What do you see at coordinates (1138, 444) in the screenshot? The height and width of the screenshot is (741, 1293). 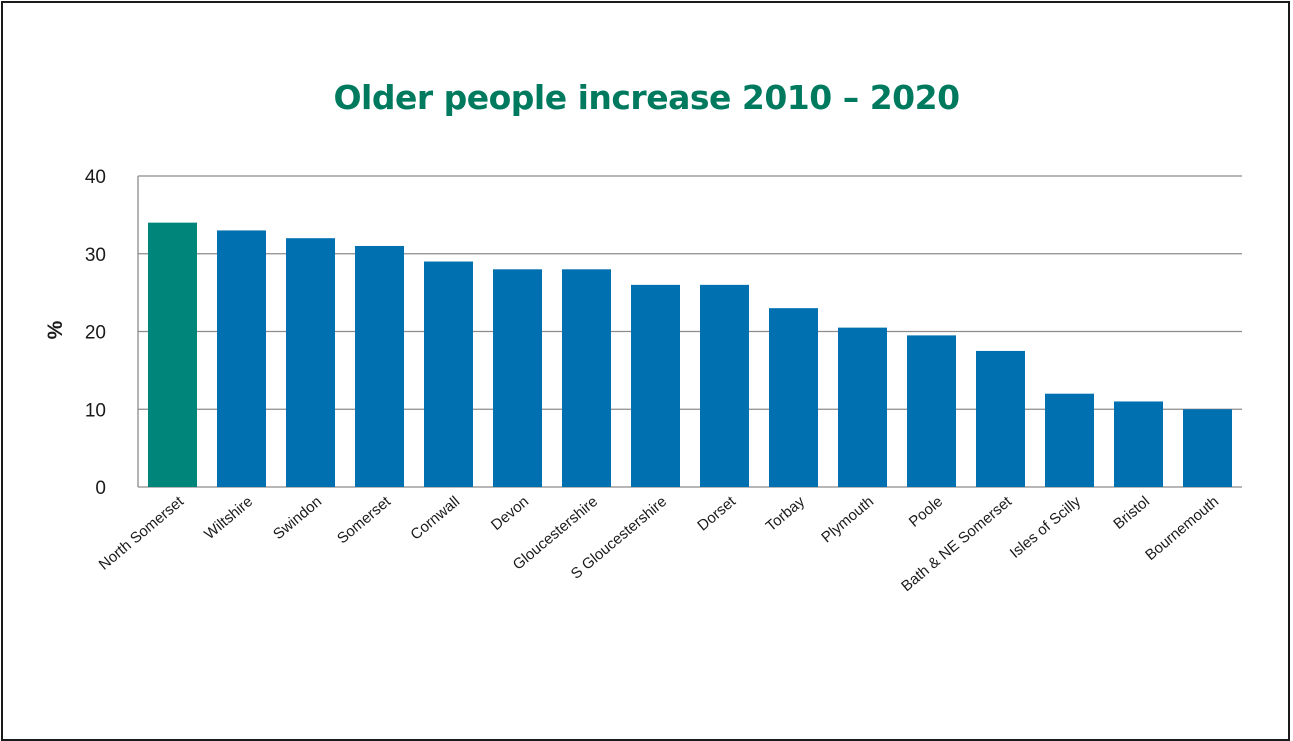 I see `bar-bristol` at bounding box center [1138, 444].